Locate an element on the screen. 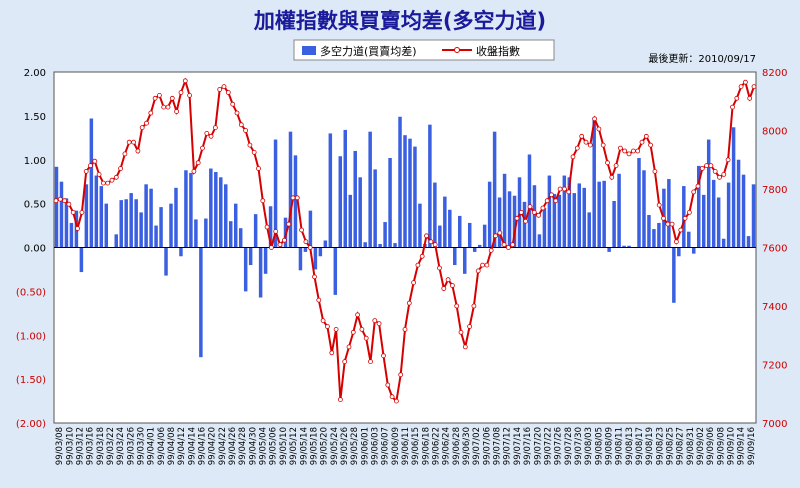 The width and height of the screenshot is (800, 488). x-tick-label: 99/08/17 is located at coordinates (640, 446).